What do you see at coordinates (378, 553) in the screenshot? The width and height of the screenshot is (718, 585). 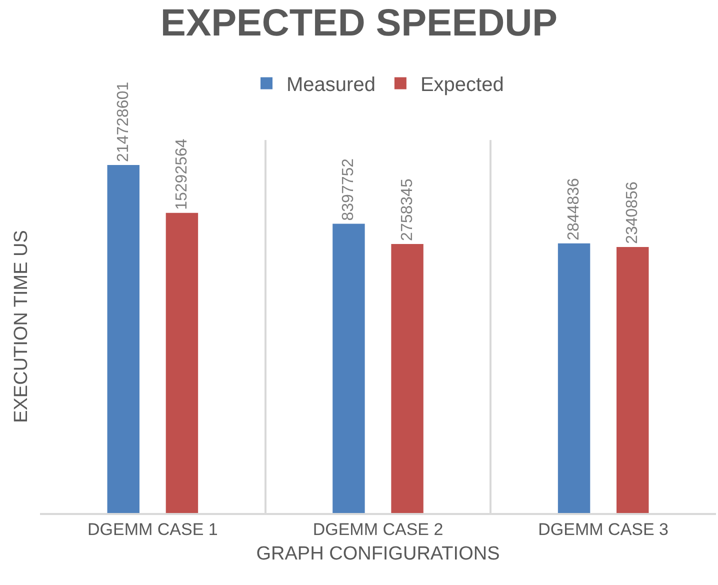 I see `x-axis-title: GRAPH CONFIGURATIONS` at bounding box center [378, 553].